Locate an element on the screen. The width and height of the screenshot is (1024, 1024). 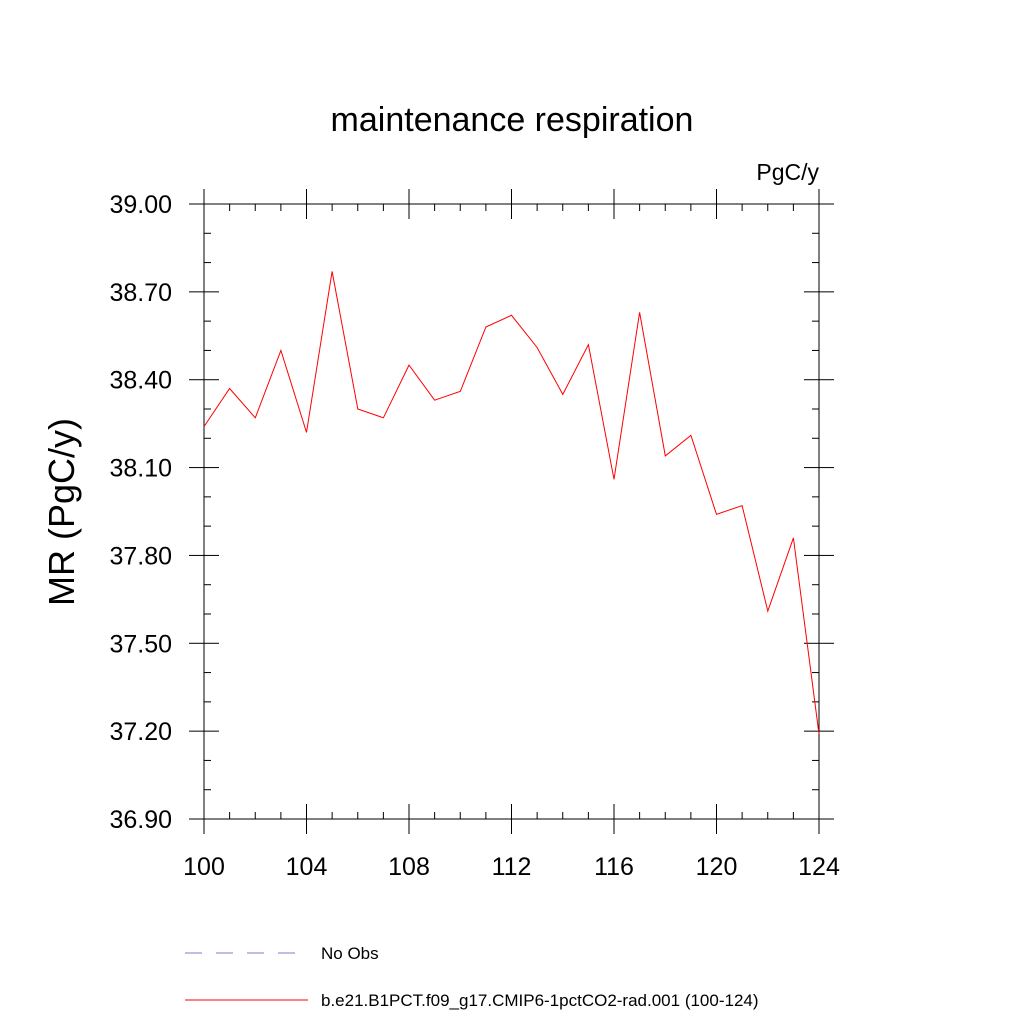
x-tick-label: 104 is located at coordinates (307, 867).